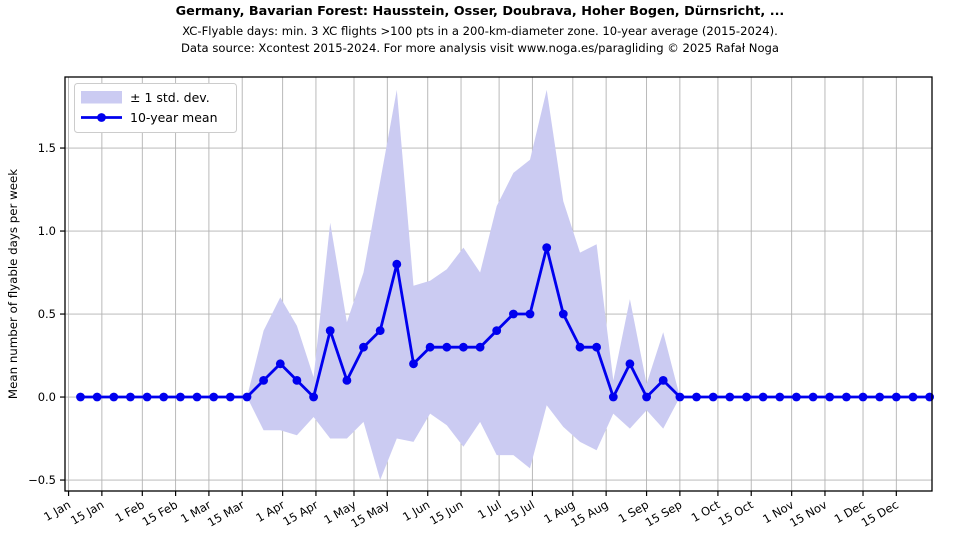  What do you see at coordinates (101, 117) in the screenshot?
I see `legend-line-marker` at bounding box center [101, 117].